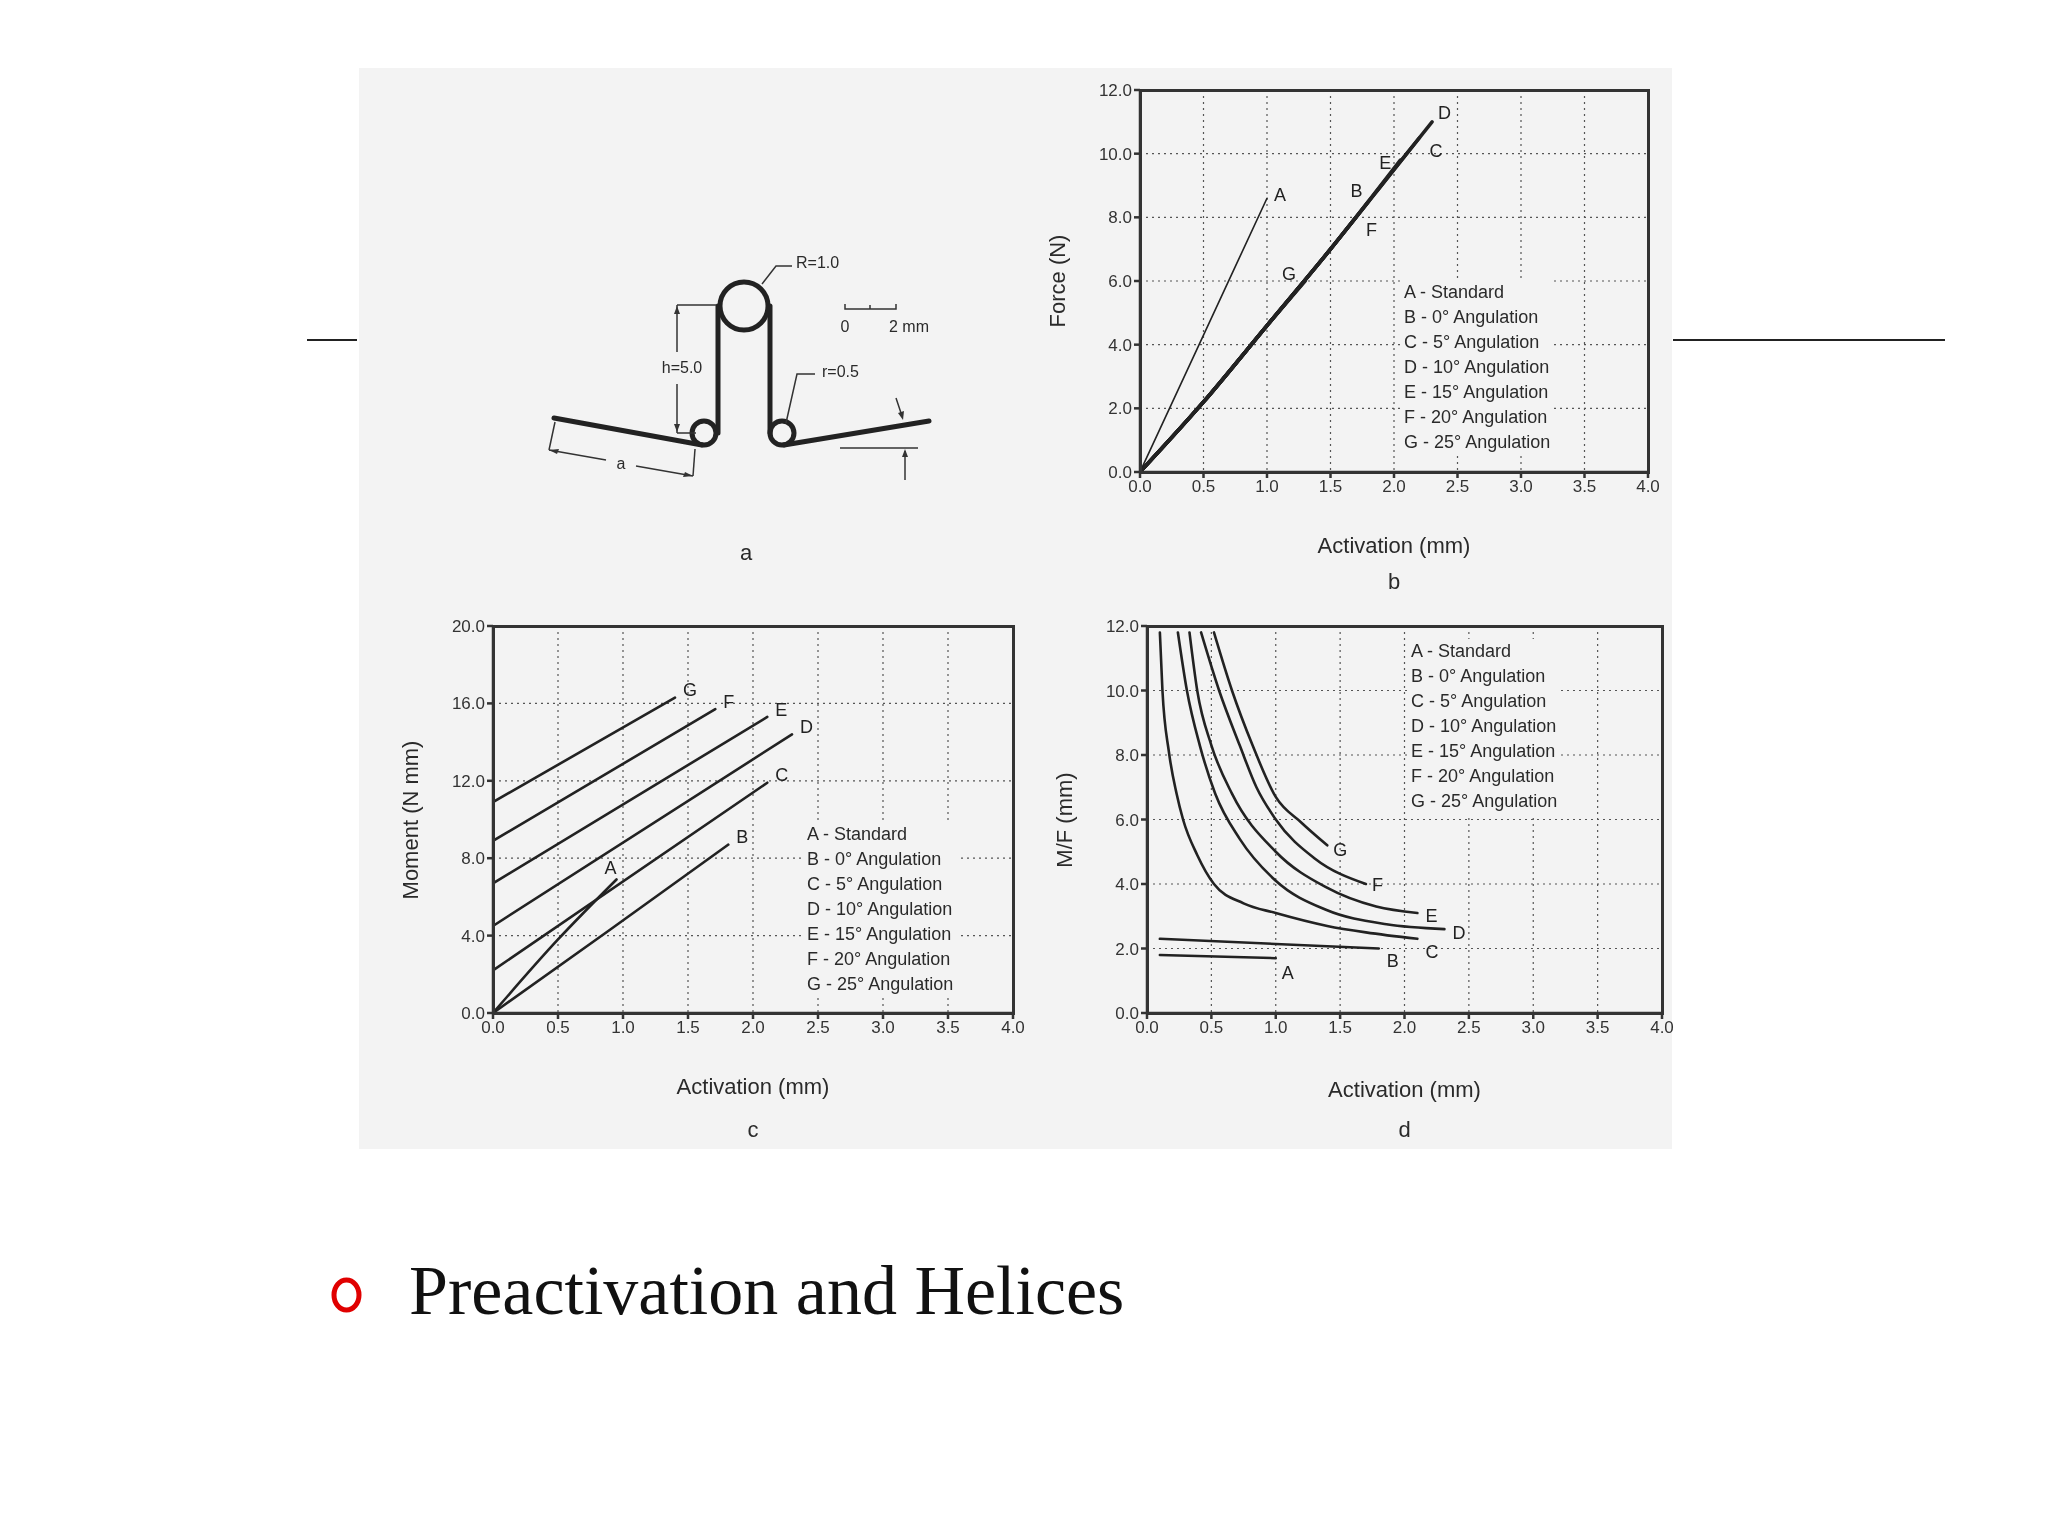 The image size is (2048, 1536). I want to click on text: b, so click(1394, 582).